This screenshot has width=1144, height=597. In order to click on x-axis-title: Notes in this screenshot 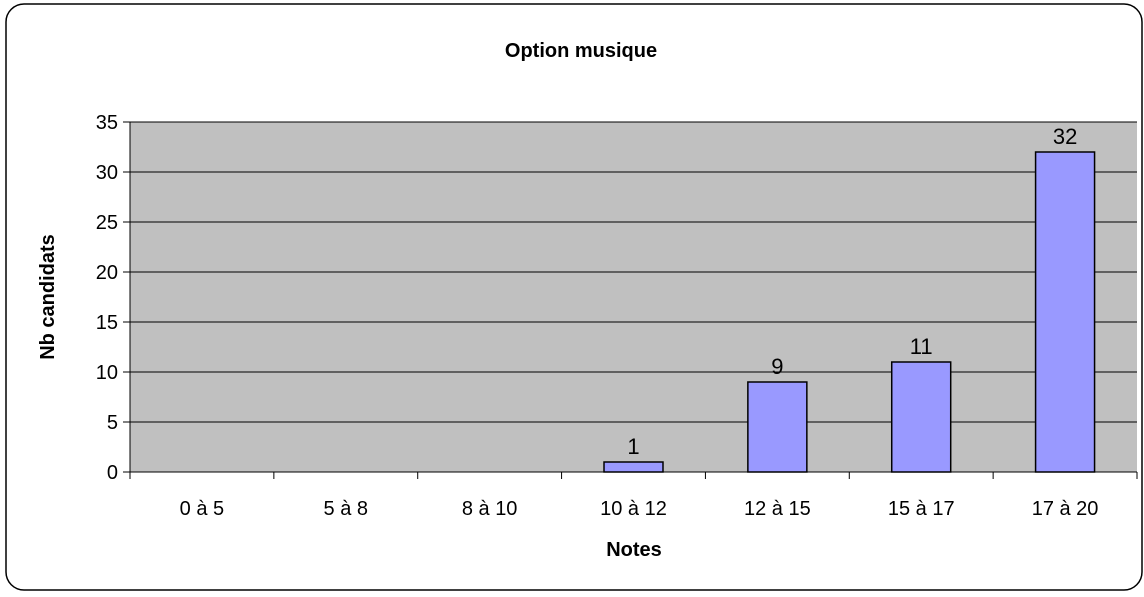, I will do `click(634, 550)`.